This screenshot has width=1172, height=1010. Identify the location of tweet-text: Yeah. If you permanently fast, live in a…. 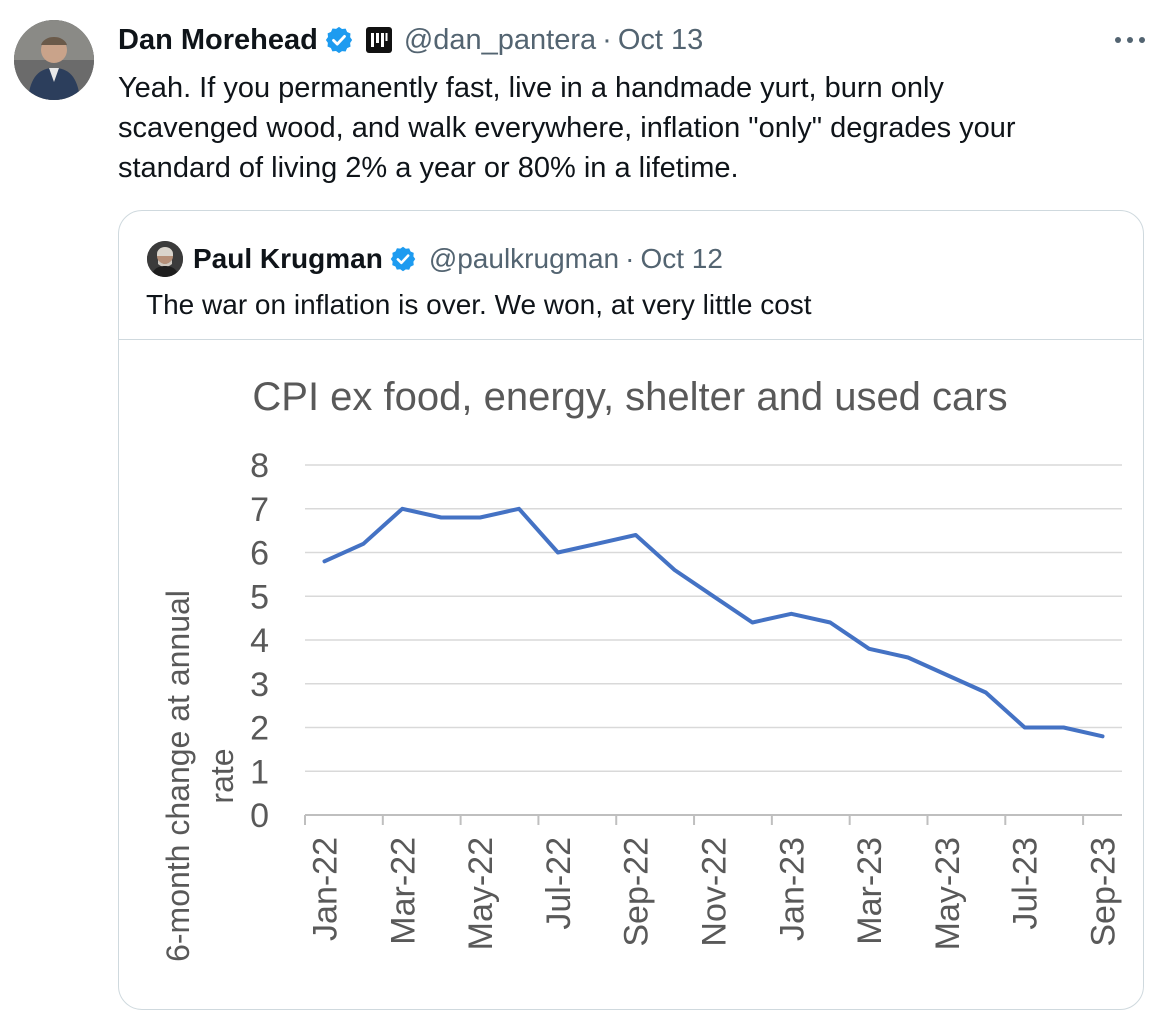
(628, 128).